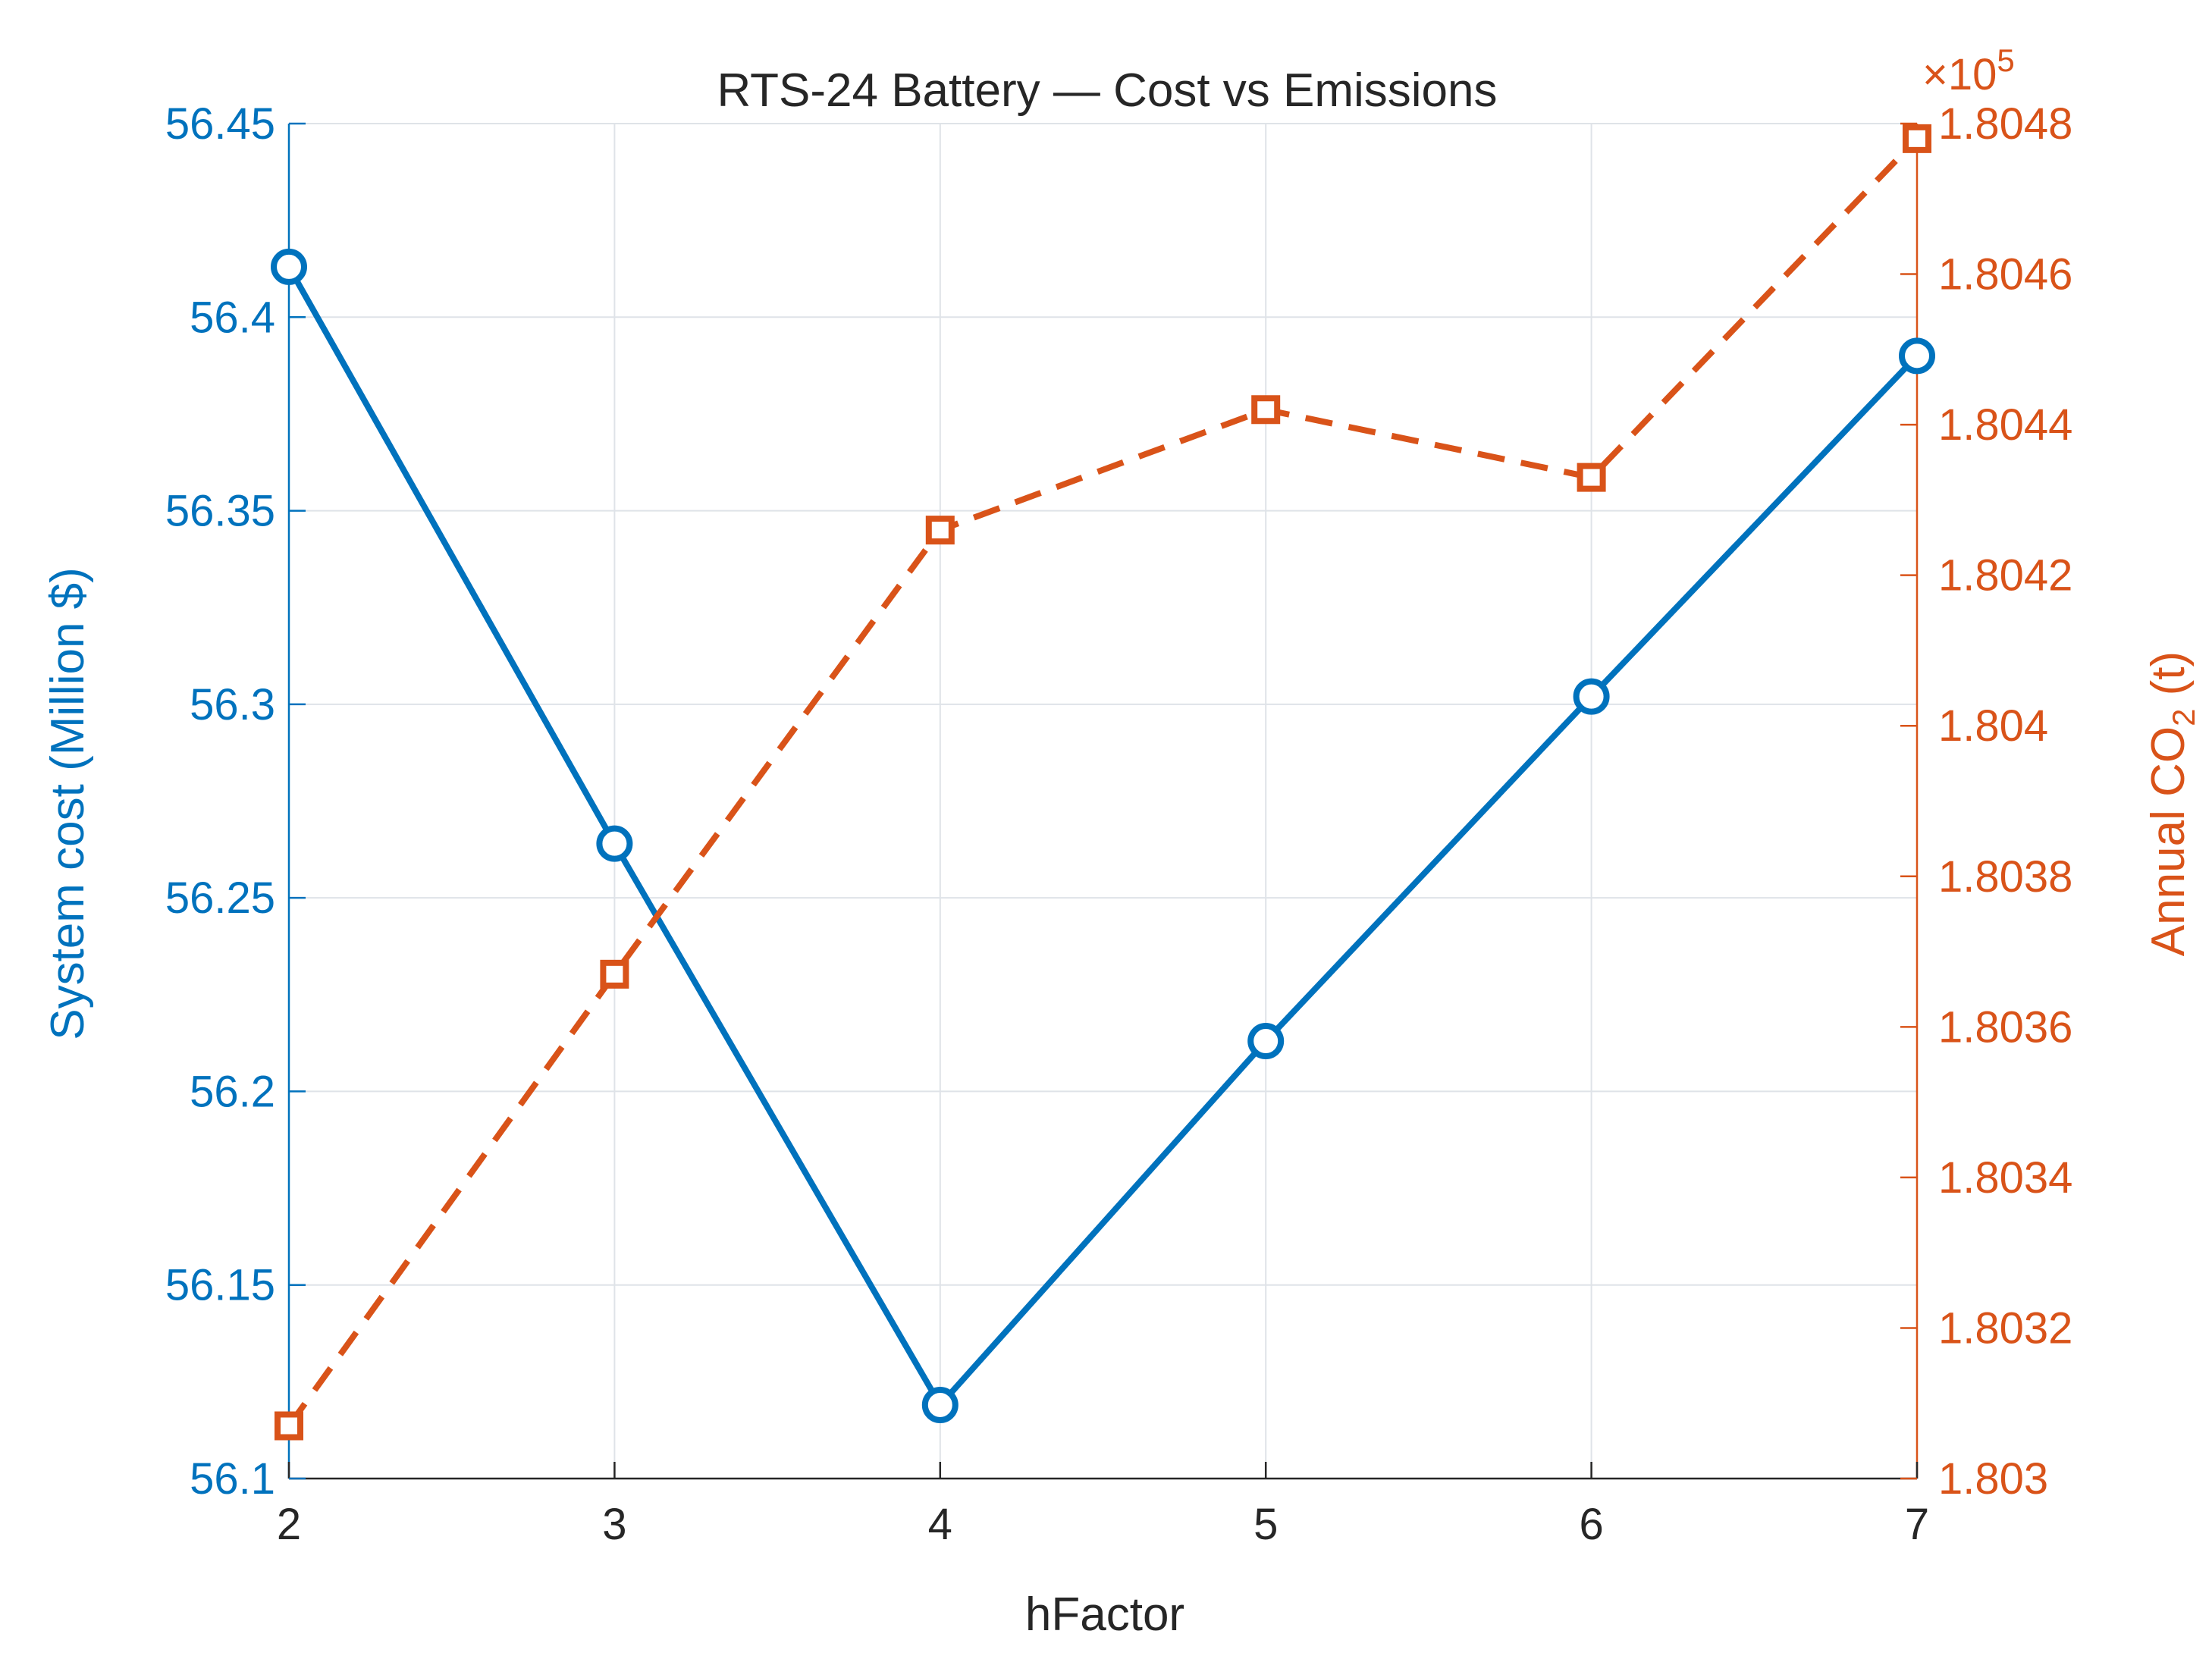  Describe the element at coordinates (289, 1524) in the screenshot. I see `x-tick-label: 2` at that location.